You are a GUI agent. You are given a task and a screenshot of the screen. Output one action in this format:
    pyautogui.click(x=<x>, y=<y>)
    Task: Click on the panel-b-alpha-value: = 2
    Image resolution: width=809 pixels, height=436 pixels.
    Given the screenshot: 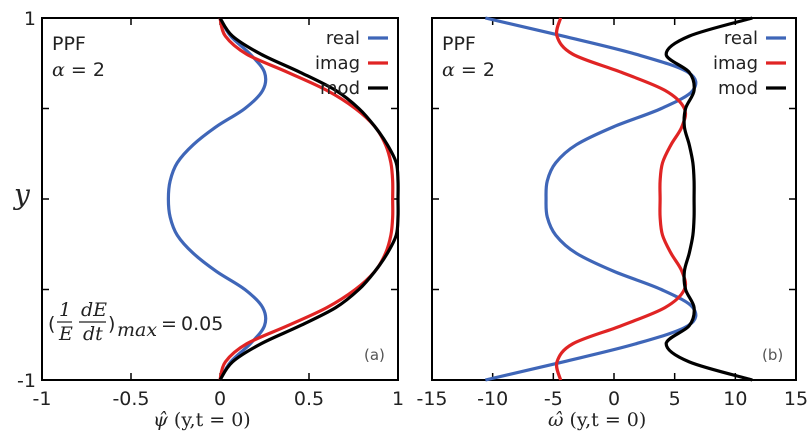 What is the action you would take?
    pyautogui.click(x=475, y=70)
    